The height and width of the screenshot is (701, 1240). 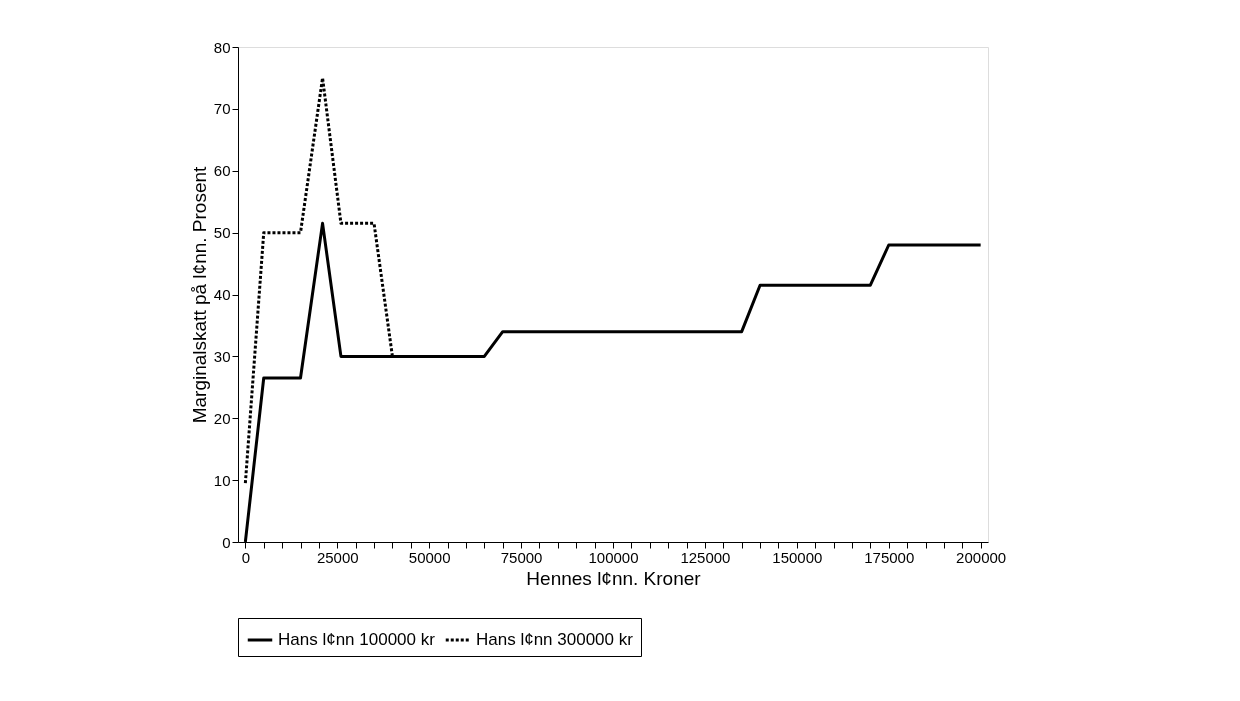 I want to click on legend-label: Hans l¢nn 300000 kr, so click(x=555, y=639).